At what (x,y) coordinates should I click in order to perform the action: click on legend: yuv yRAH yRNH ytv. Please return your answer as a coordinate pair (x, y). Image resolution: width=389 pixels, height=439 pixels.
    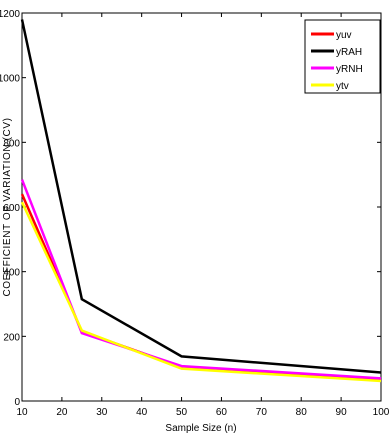
    Looking at the image, I should click on (342, 56).